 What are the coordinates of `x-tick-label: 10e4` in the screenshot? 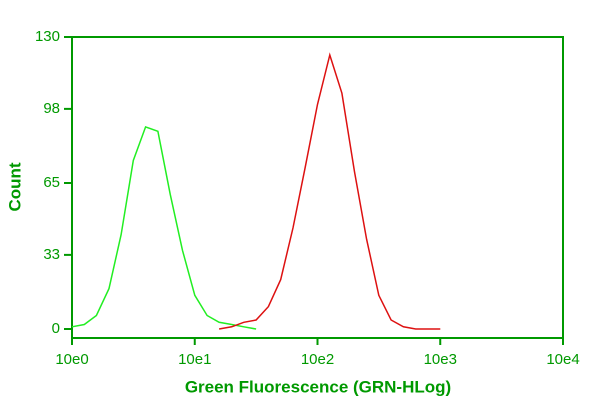 It's located at (562, 359).